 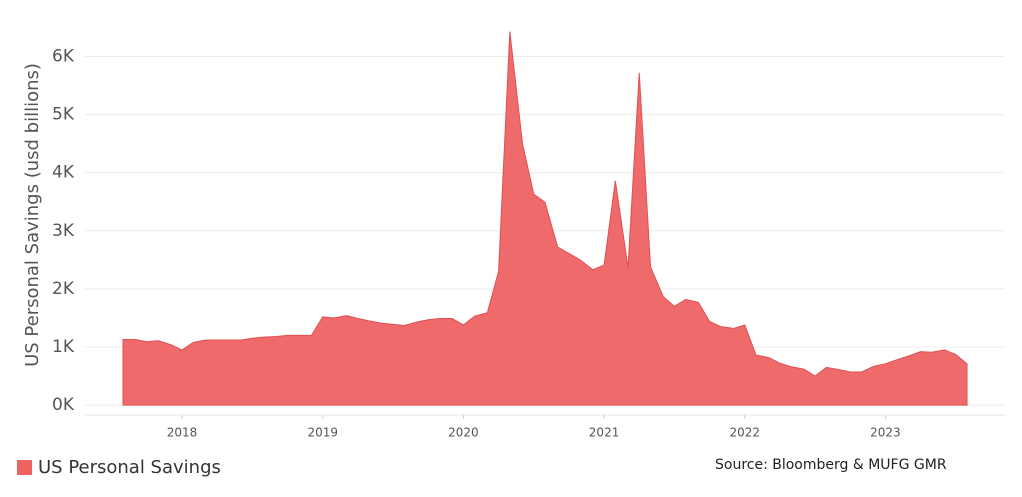 I want to click on y-tick-label: 0K, so click(x=63, y=405).